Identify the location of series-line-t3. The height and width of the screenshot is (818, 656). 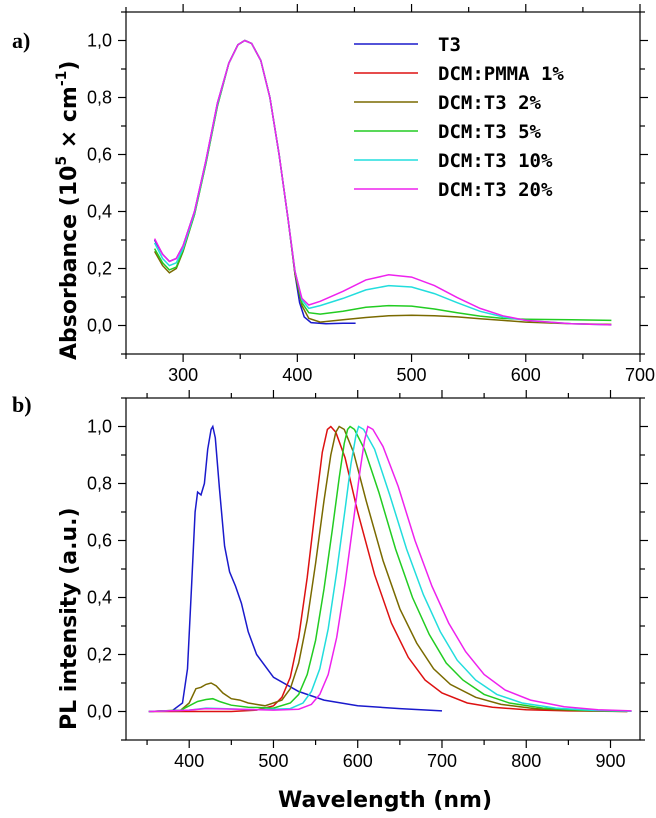
(254, 182).